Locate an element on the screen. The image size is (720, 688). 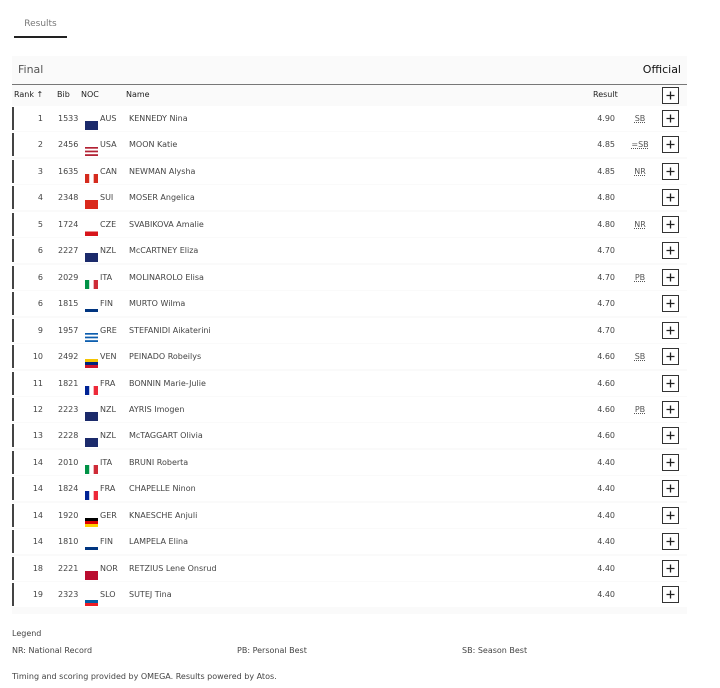
tab: Results is located at coordinates (40, 24).